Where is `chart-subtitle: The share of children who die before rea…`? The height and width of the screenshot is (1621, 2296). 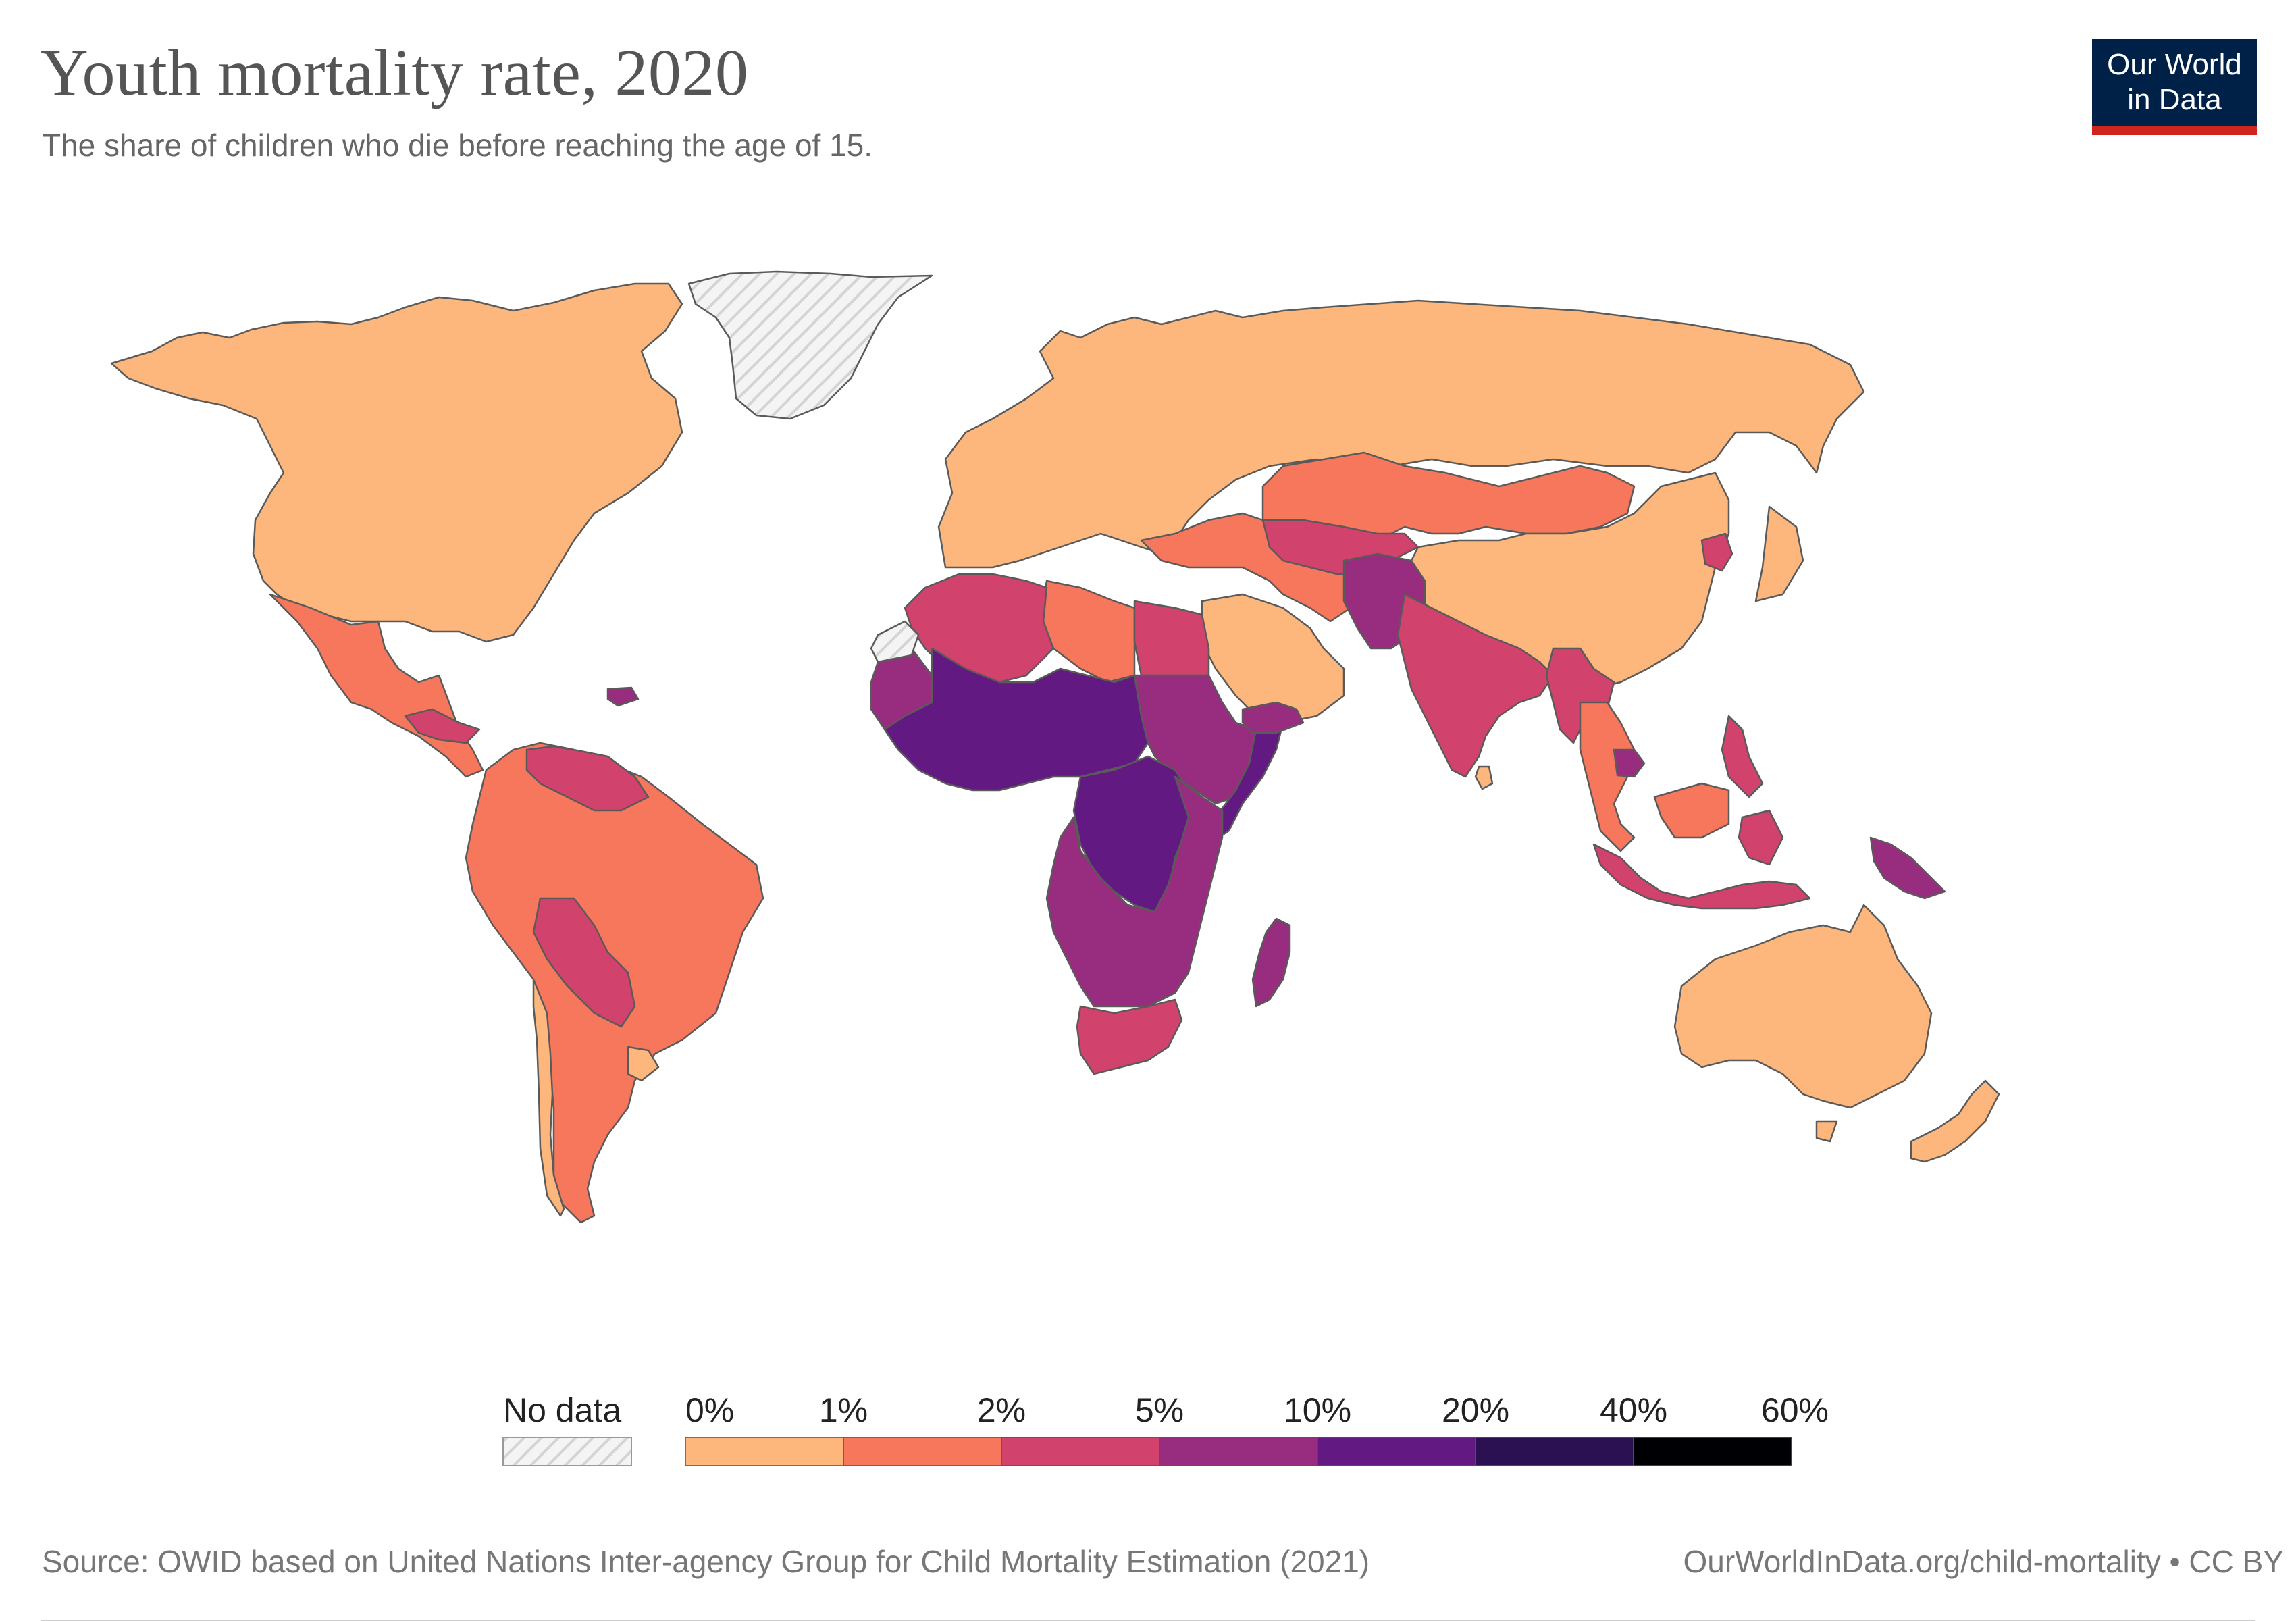
chart-subtitle: The share of children who die before rea… is located at coordinates (458, 145).